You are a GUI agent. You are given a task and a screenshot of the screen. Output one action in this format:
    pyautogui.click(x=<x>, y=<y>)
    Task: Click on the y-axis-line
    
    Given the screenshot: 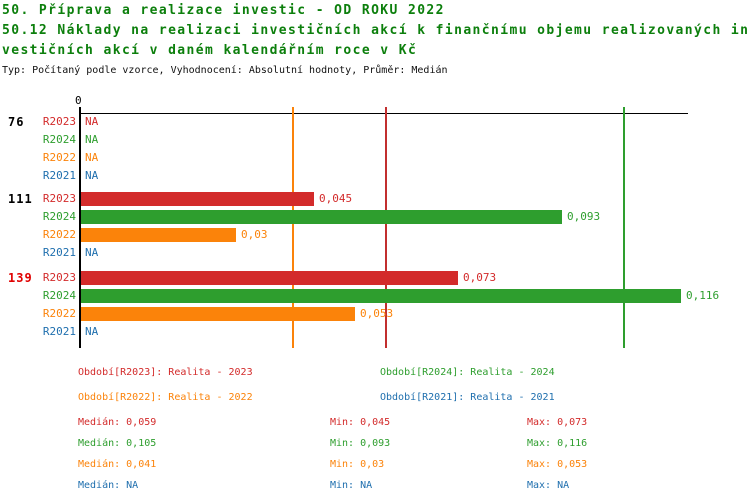 What is the action you would take?
    pyautogui.click(x=80, y=227)
    